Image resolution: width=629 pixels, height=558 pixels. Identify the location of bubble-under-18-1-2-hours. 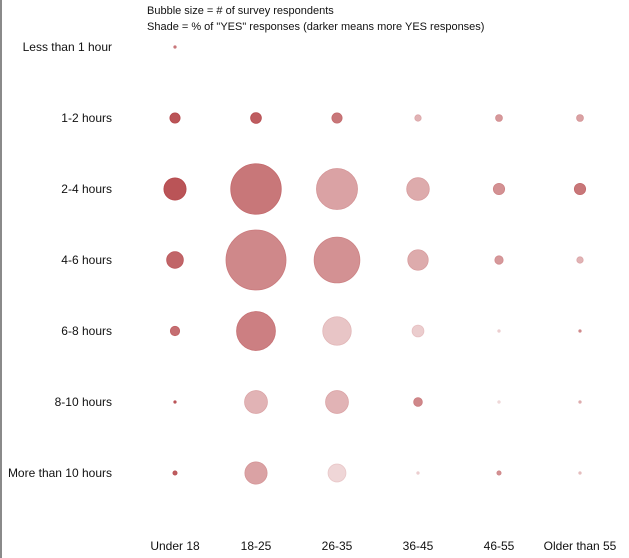
(175, 118).